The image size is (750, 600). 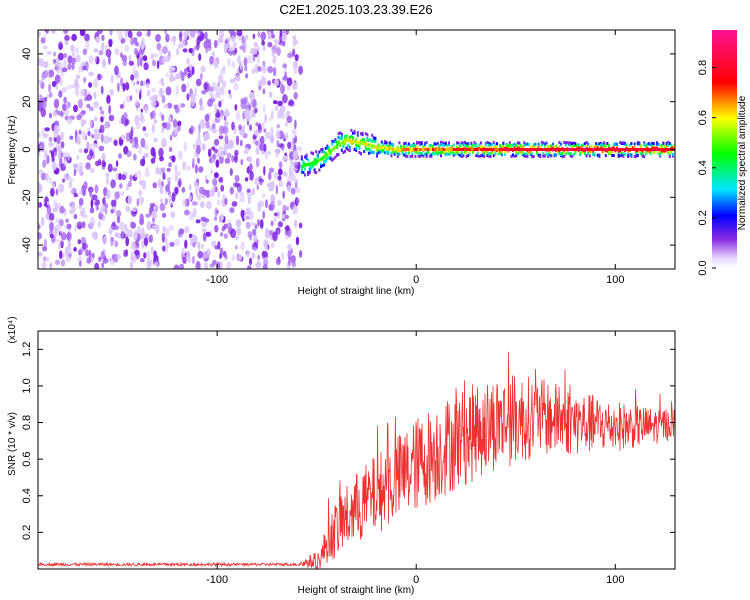 What do you see at coordinates (27, 495) in the screenshot?
I see `snr-y-tick-label: 0.4` at bounding box center [27, 495].